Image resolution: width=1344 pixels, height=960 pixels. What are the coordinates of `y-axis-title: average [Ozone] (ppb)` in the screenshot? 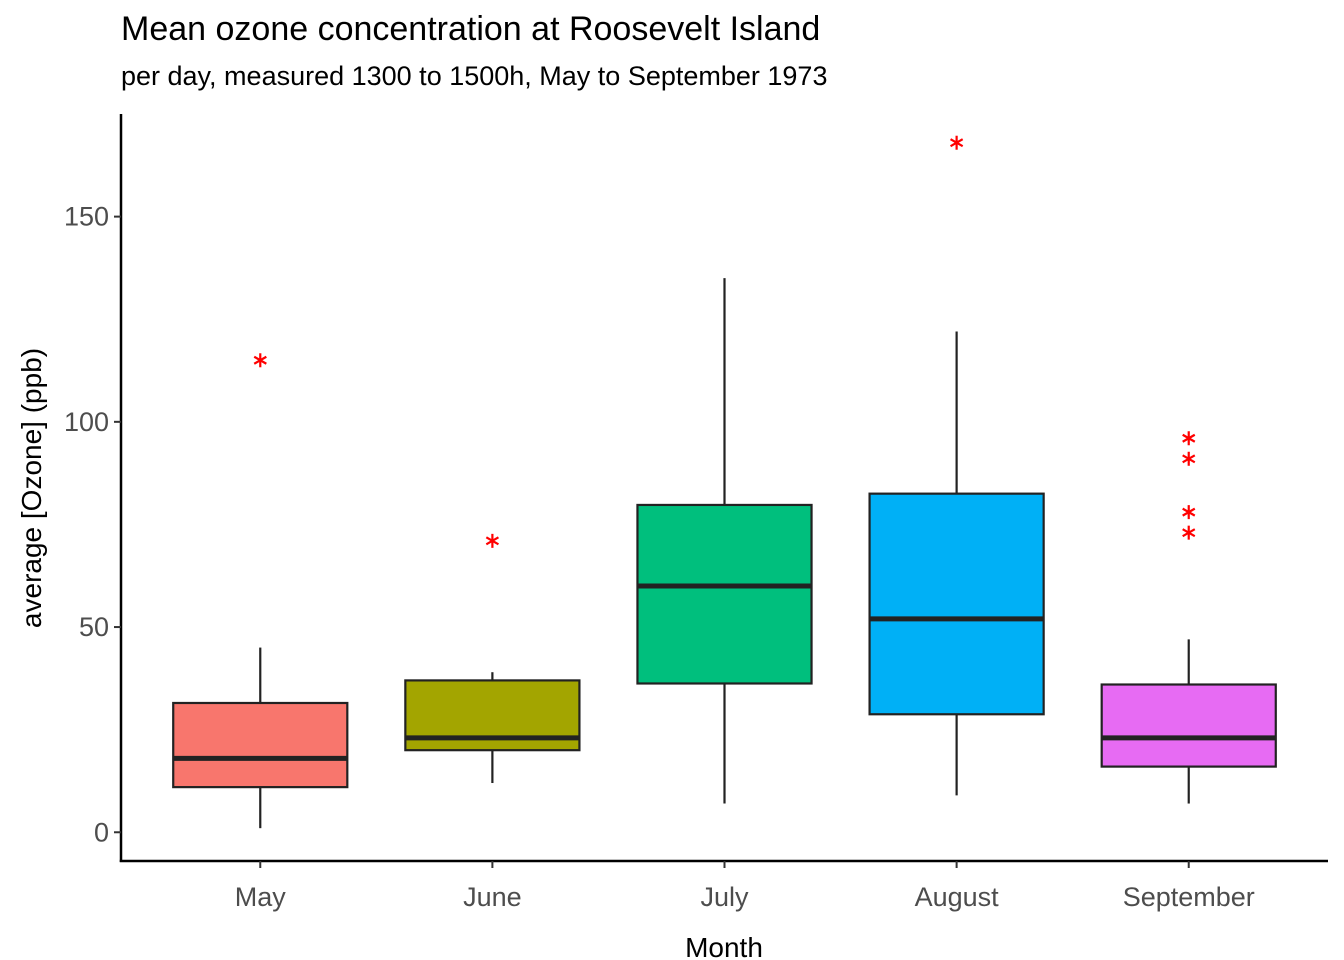 It's located at (31, 488).